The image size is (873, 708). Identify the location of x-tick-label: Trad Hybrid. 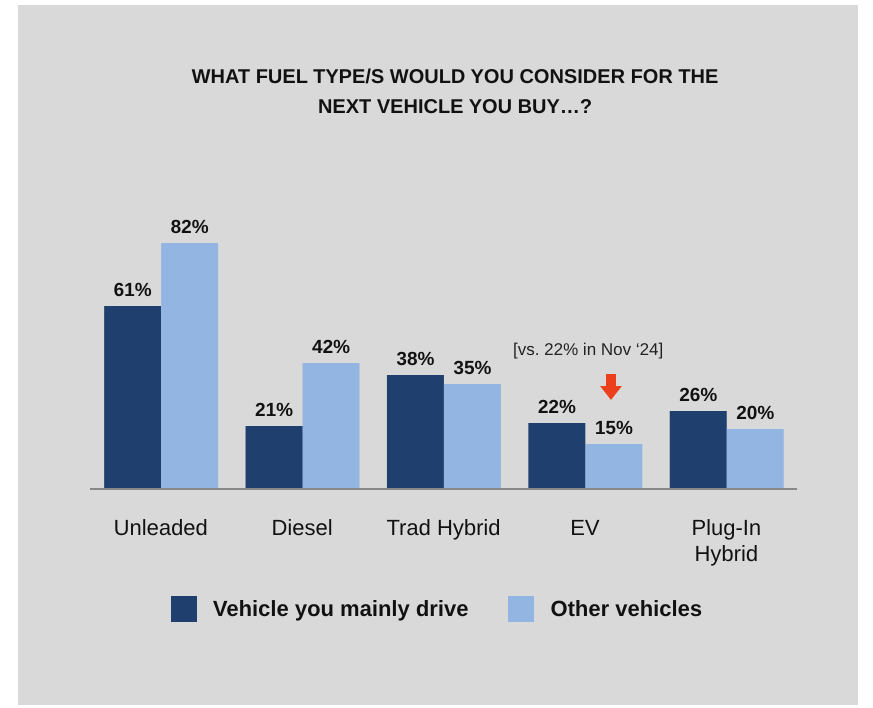
(443, 527).